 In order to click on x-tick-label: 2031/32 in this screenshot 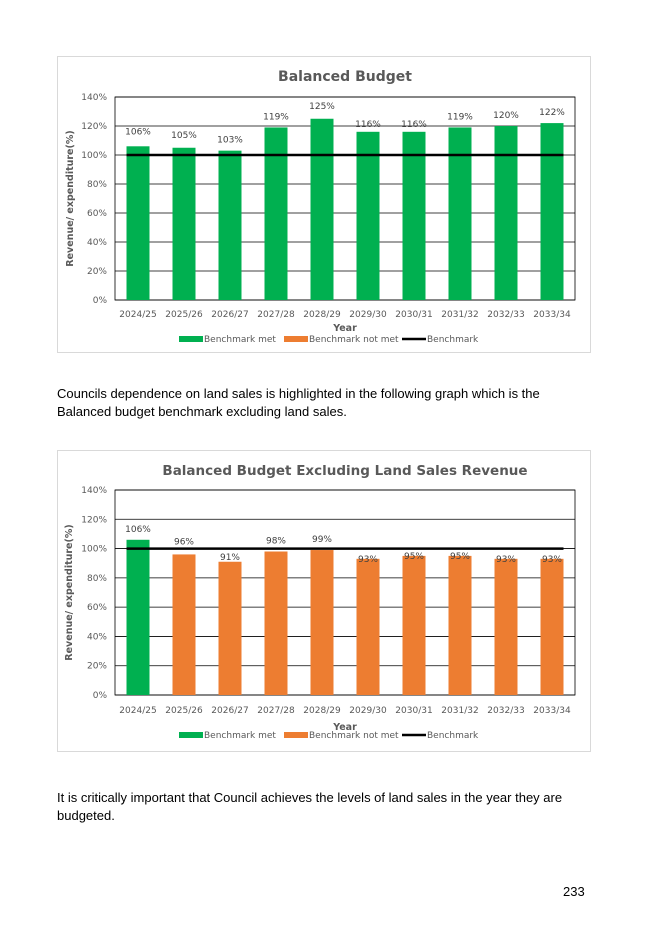, I will do `click(459, 711)`.